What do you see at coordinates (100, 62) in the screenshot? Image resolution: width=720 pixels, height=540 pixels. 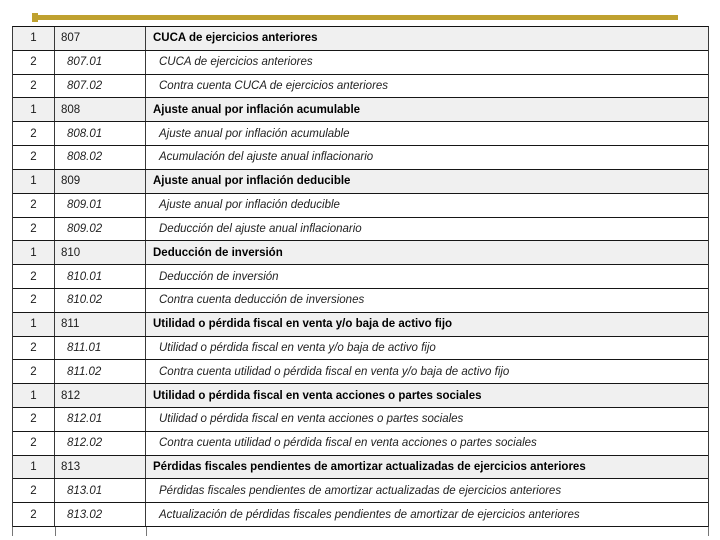 I see `code-cell: 807.01` at bounding box center [100, 62].